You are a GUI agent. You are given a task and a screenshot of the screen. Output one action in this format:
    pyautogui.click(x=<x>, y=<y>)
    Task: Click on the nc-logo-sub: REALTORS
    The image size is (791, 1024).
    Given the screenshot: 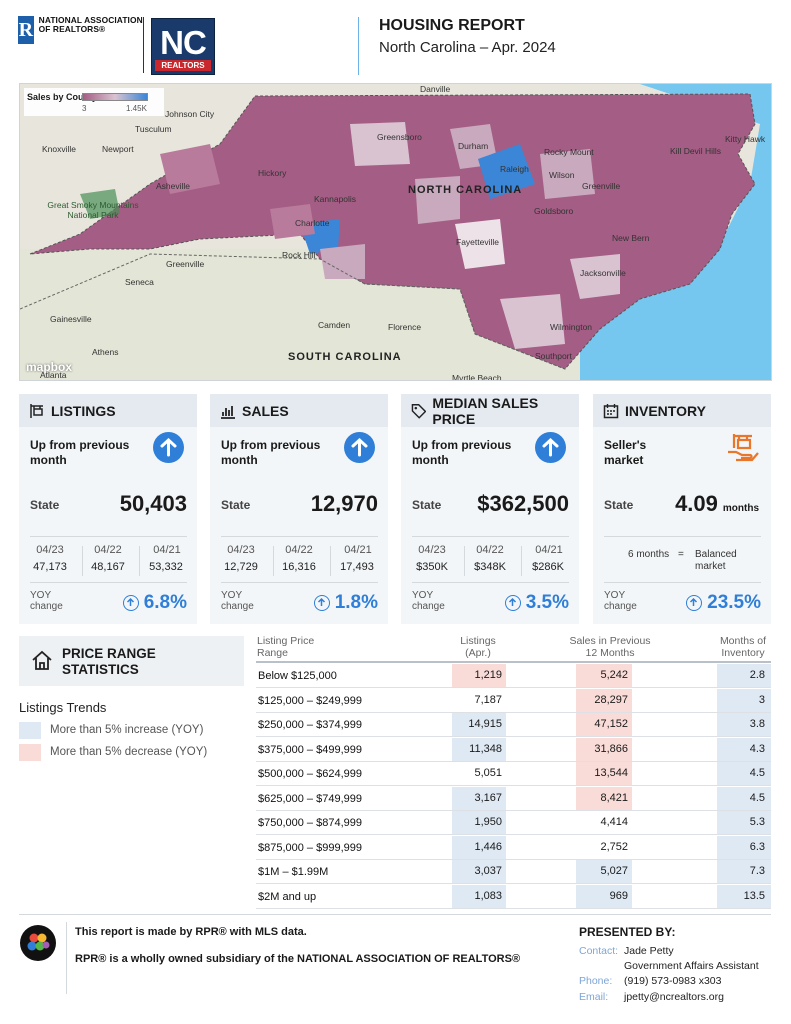 What is the action you would take?
    pyautogui.click(x=183, y=65)
    